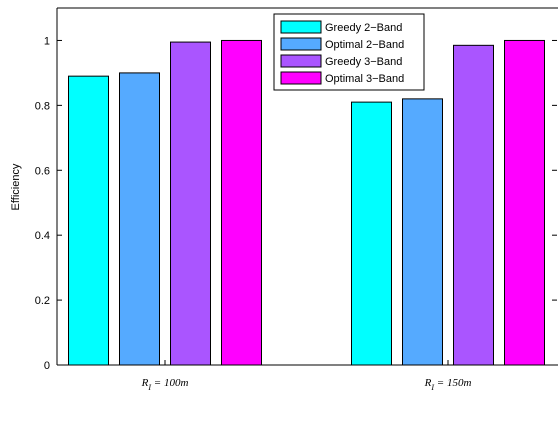 The image size is (558, 424). Describe the element at coordinates (364, 45) in the screenshot. I see `legend-label: Optimal 2−Band` at that location.